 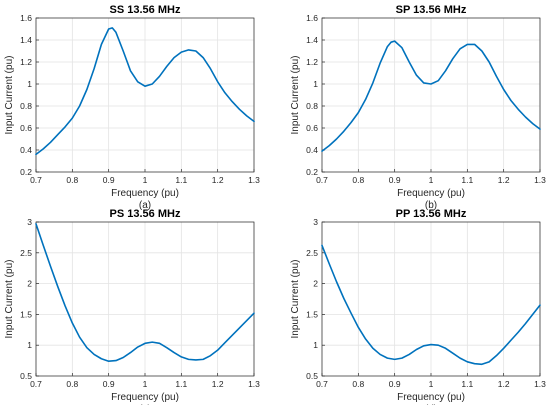 What do you see at coordinates (145, 214) in the screenshot?
I see `chart-title: PS 13.56 MHz` at bounding box center [145, 214].